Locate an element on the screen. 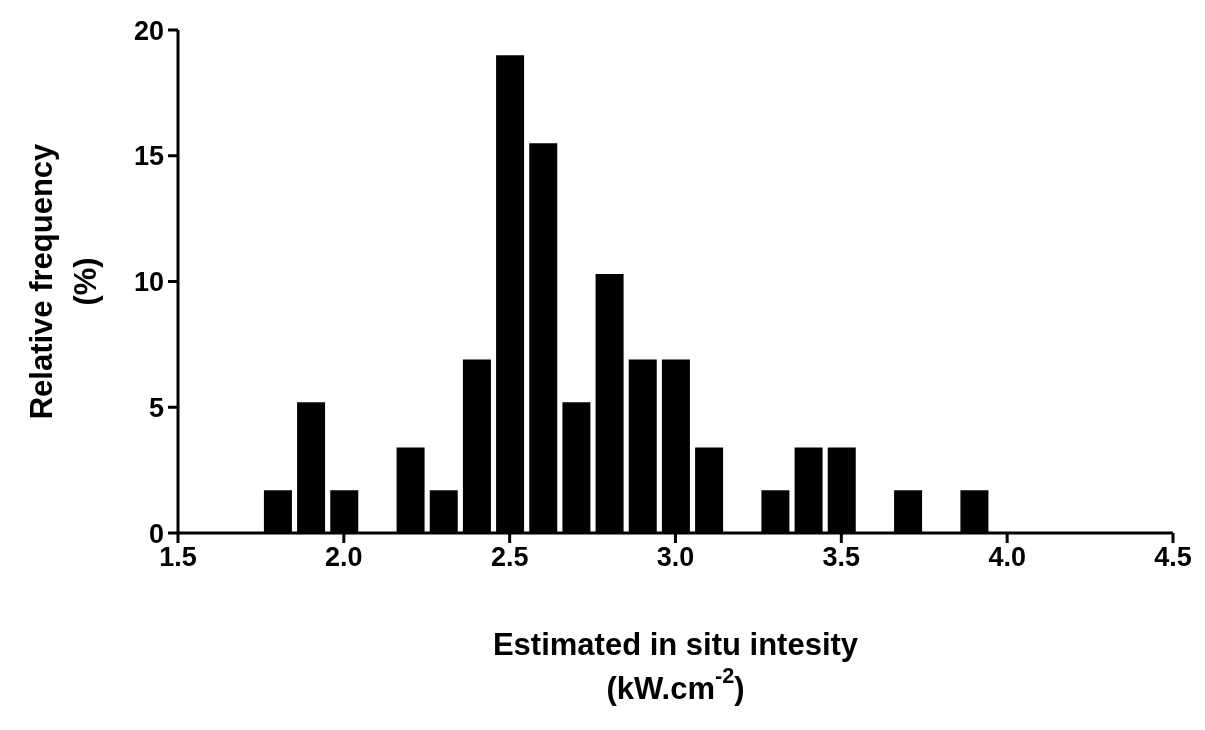  x-tick-label: 4.0 is located at coordinates (1007, 557).